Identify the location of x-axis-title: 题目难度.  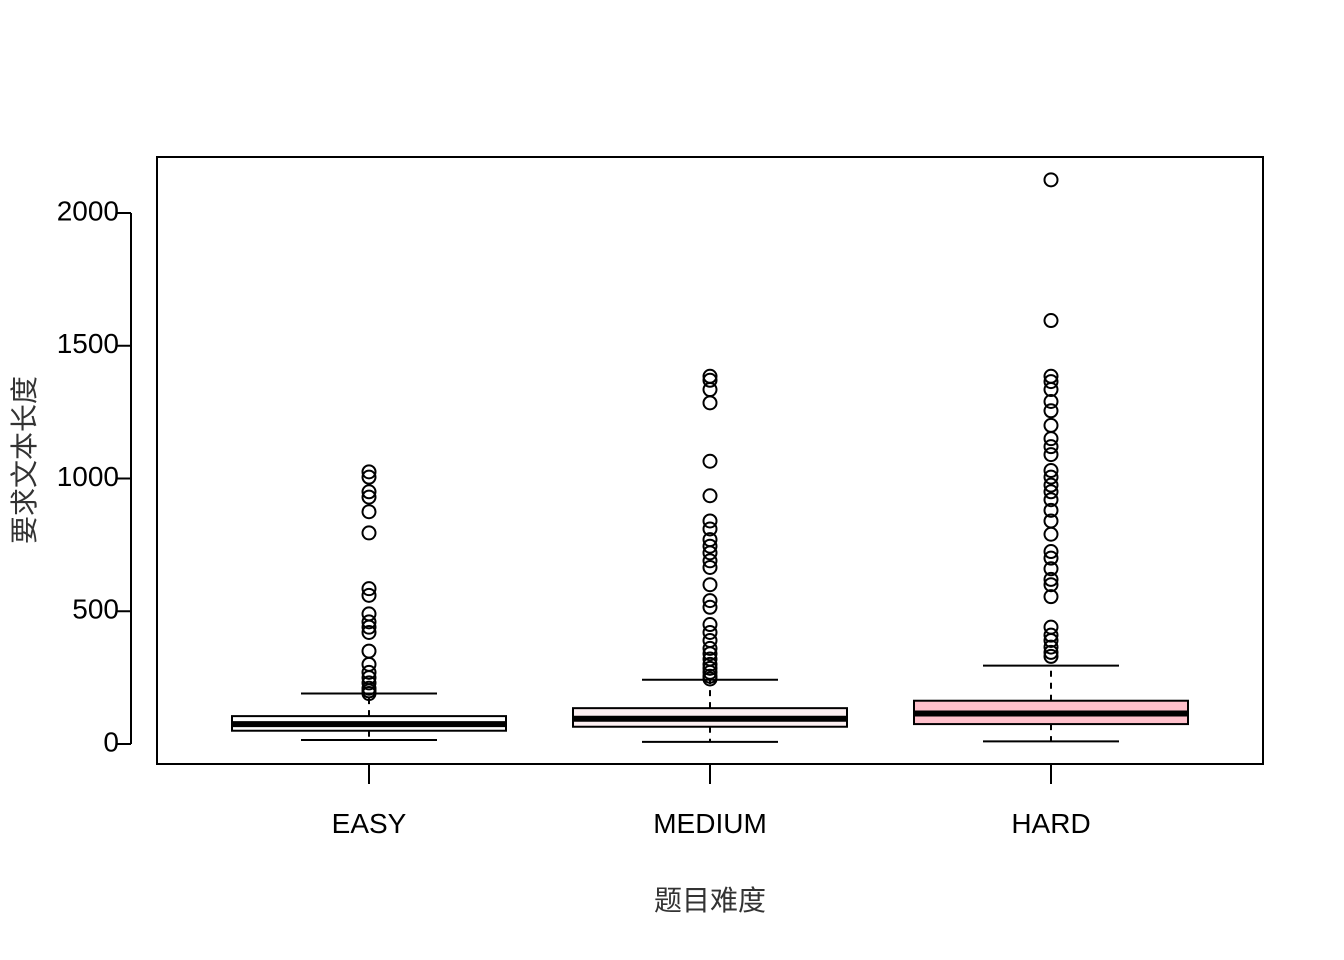
(710, 900).